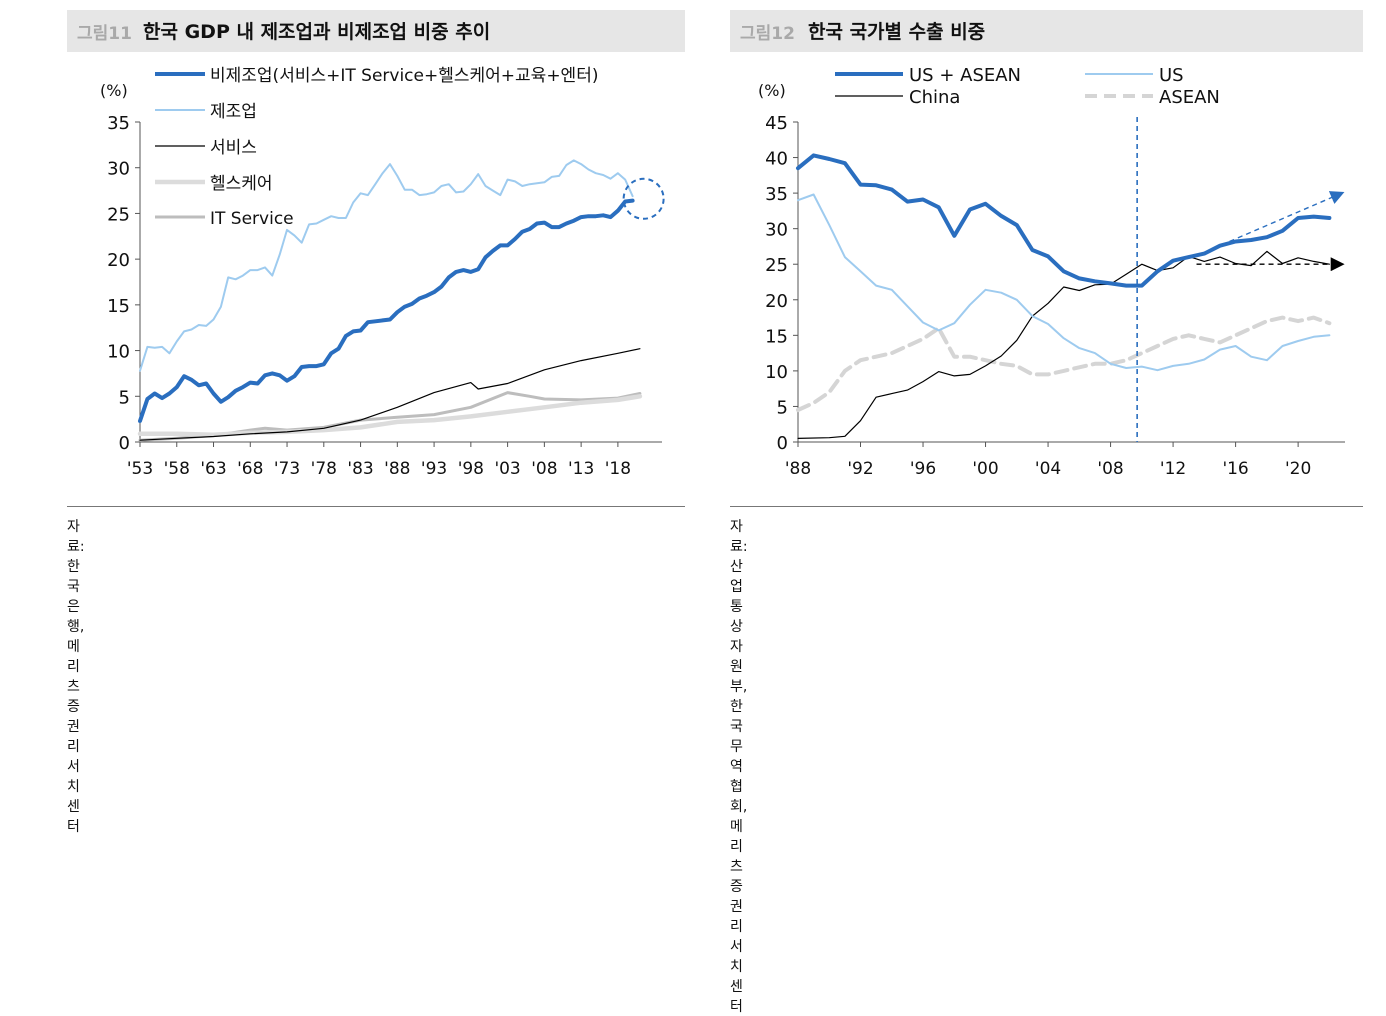 The image size is (1386, 1016). Describe the element at coordinates (1048, 469) in the screenshot. I see `x-tick-label: '04` at that location.